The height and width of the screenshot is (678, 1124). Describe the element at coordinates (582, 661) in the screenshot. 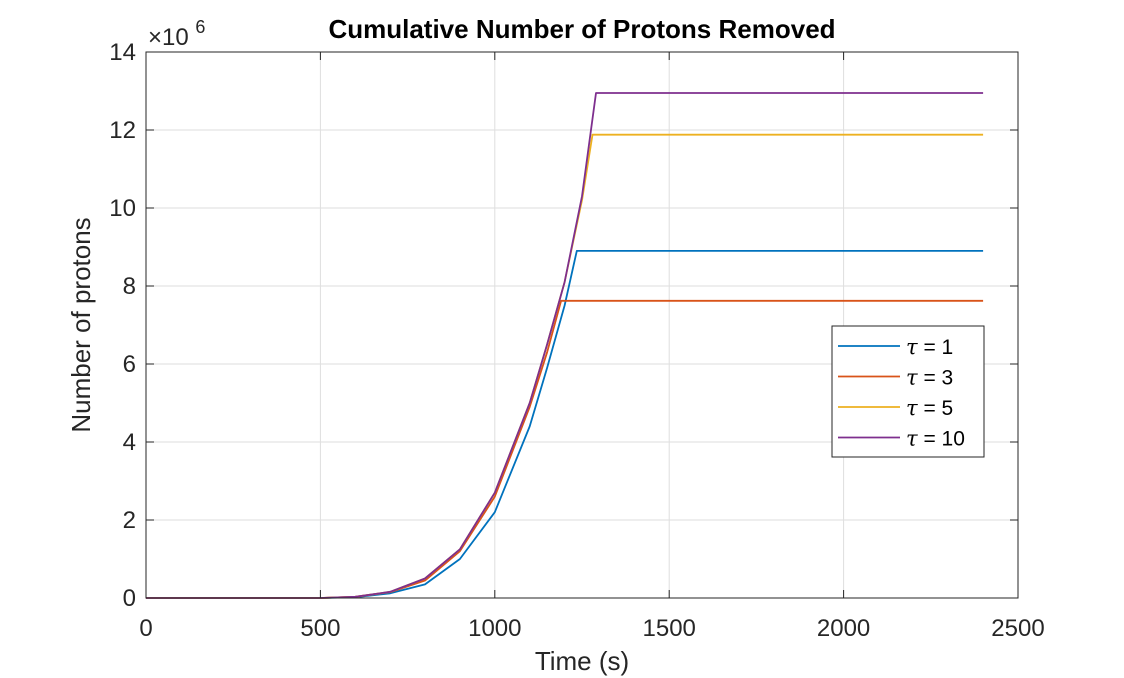

I see `x-axis-label: Time (s)` at that location.